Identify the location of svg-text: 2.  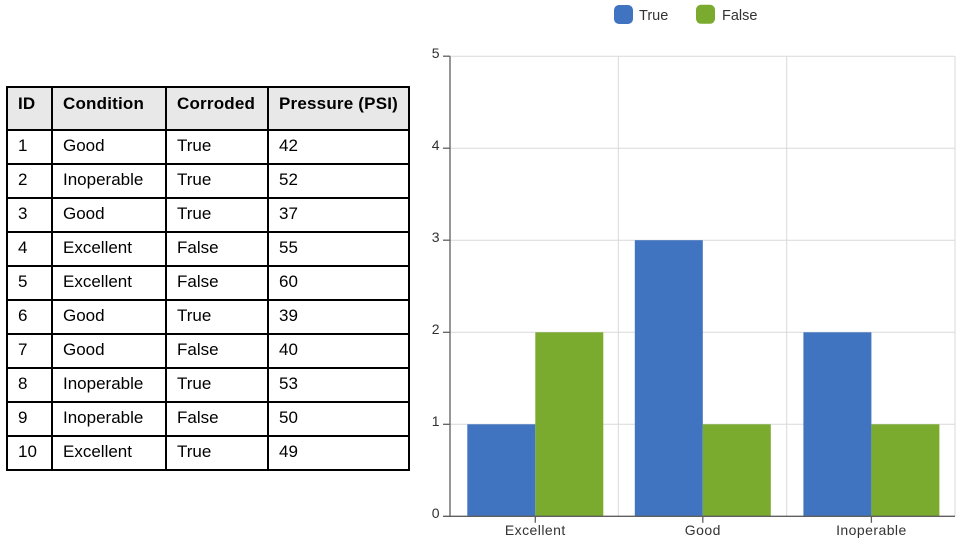
(436, 329).